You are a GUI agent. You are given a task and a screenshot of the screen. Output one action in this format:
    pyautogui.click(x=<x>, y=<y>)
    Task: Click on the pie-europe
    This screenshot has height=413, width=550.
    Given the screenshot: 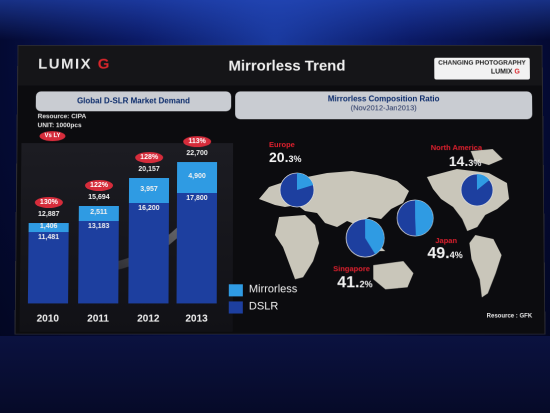 What is the action you would take?
    pyautogui.click(x=297, y=190)
    